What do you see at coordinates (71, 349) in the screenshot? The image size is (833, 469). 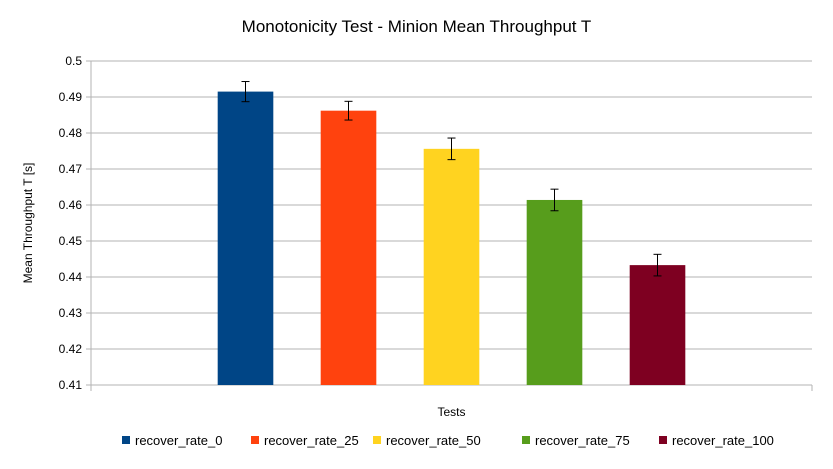 I see `y-tick-label: 0.42` at bounding box center [71, 349].